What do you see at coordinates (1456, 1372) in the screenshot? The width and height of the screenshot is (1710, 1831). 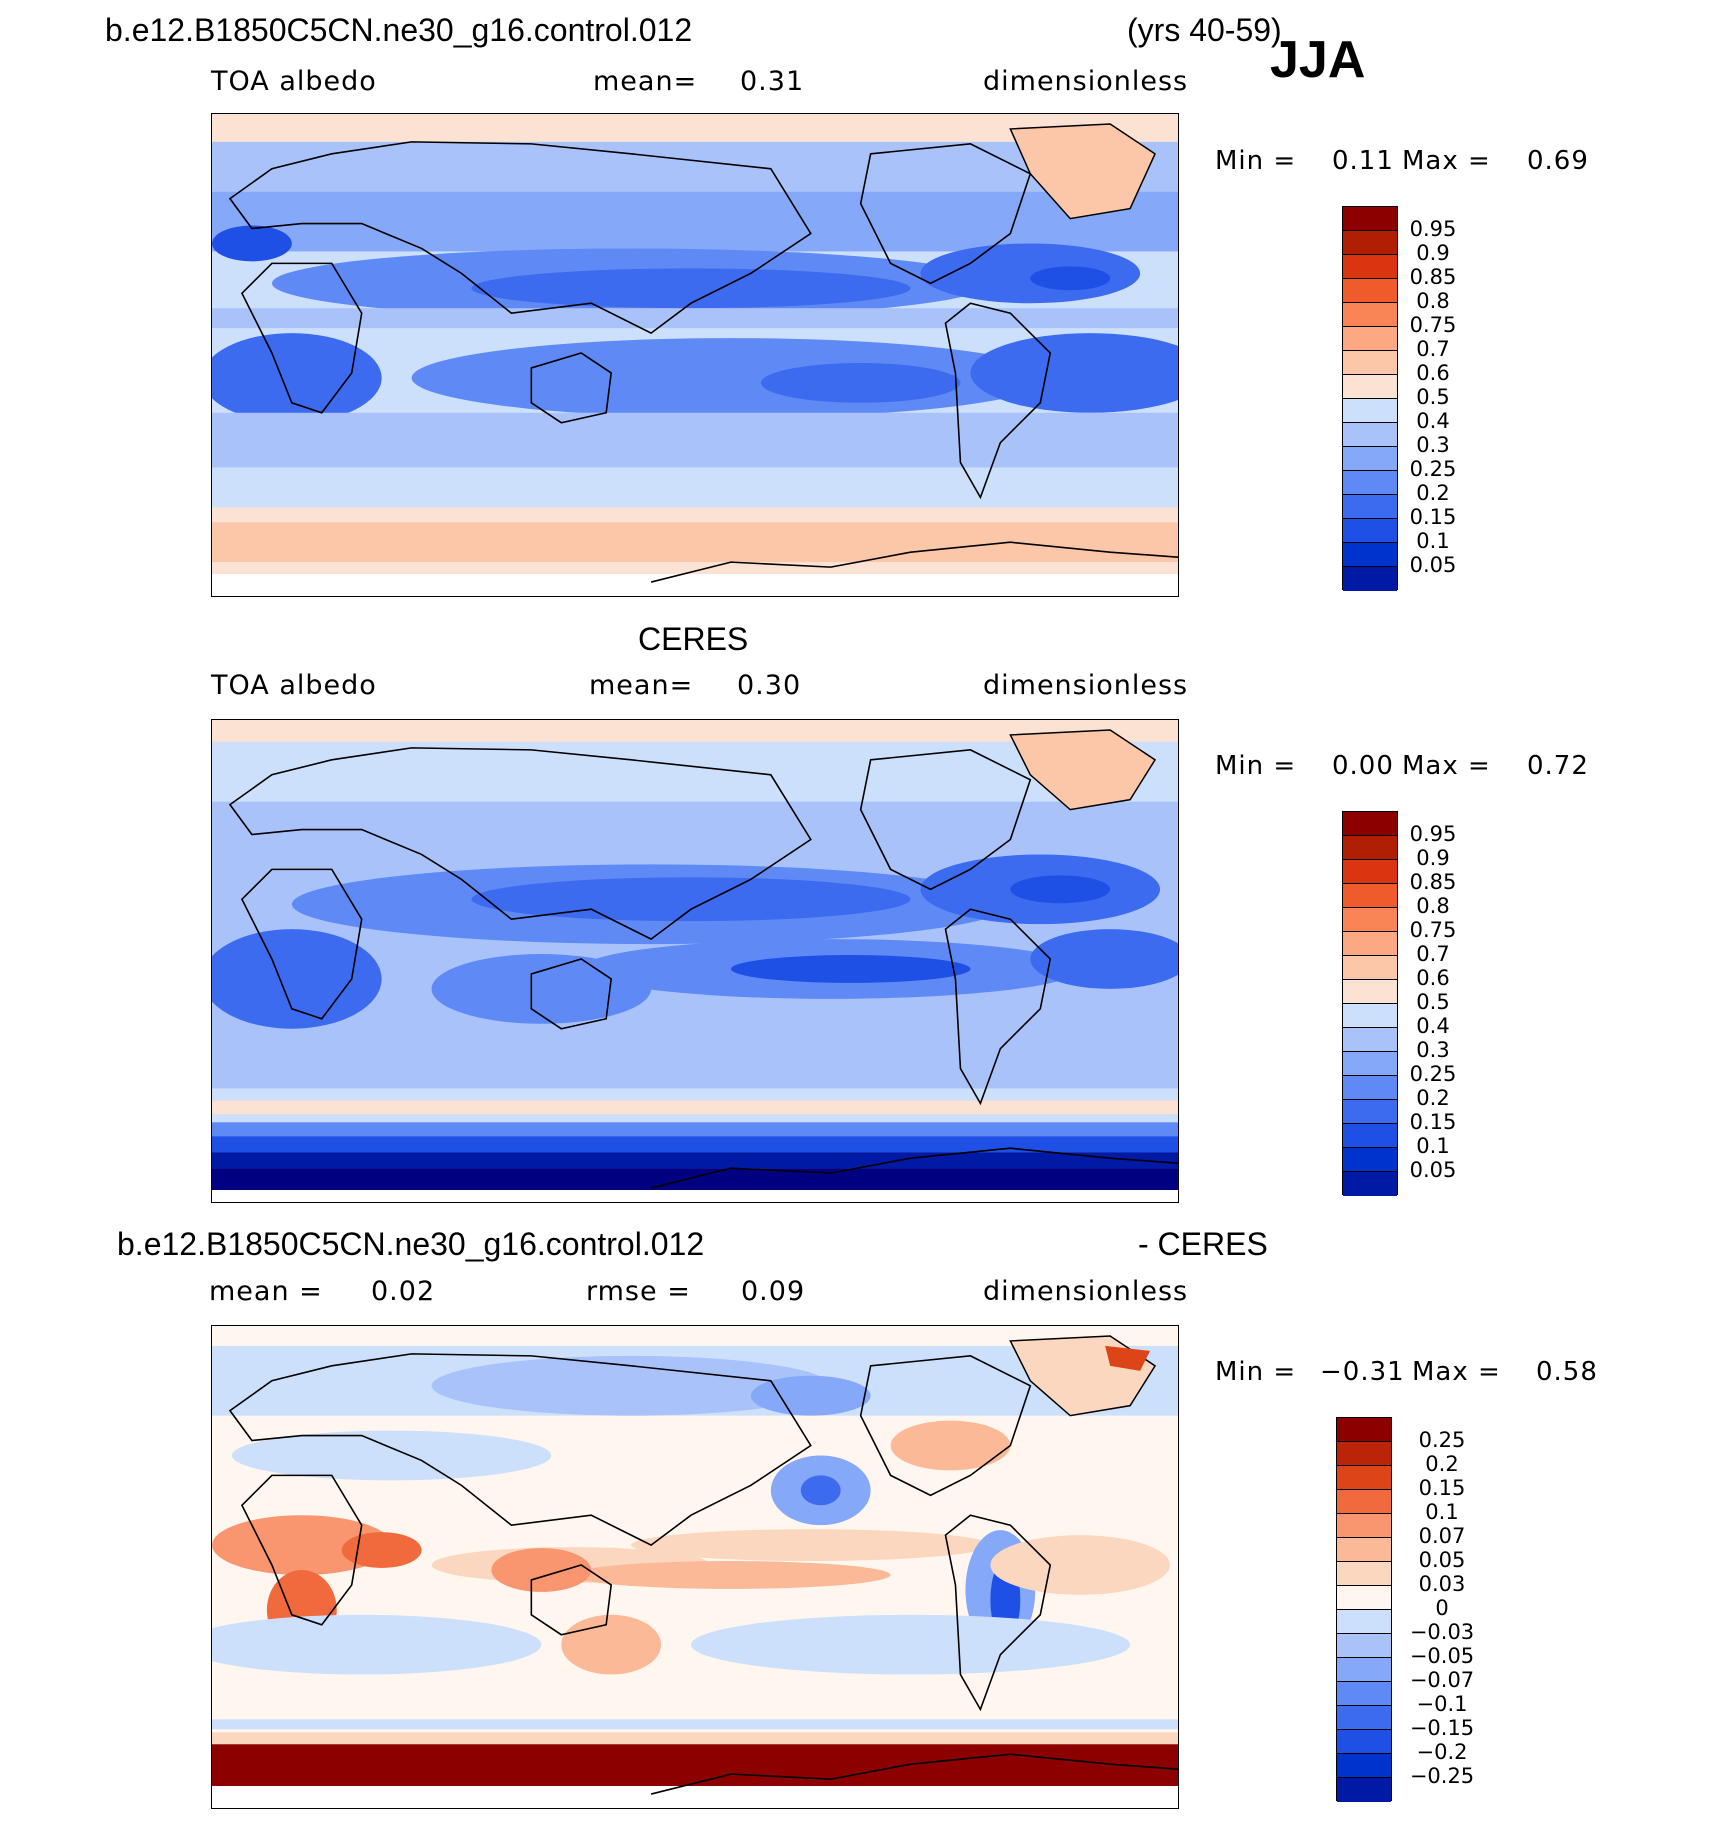 I see `panel3-max-label: Max =` at bounding box center [1456, 1372].